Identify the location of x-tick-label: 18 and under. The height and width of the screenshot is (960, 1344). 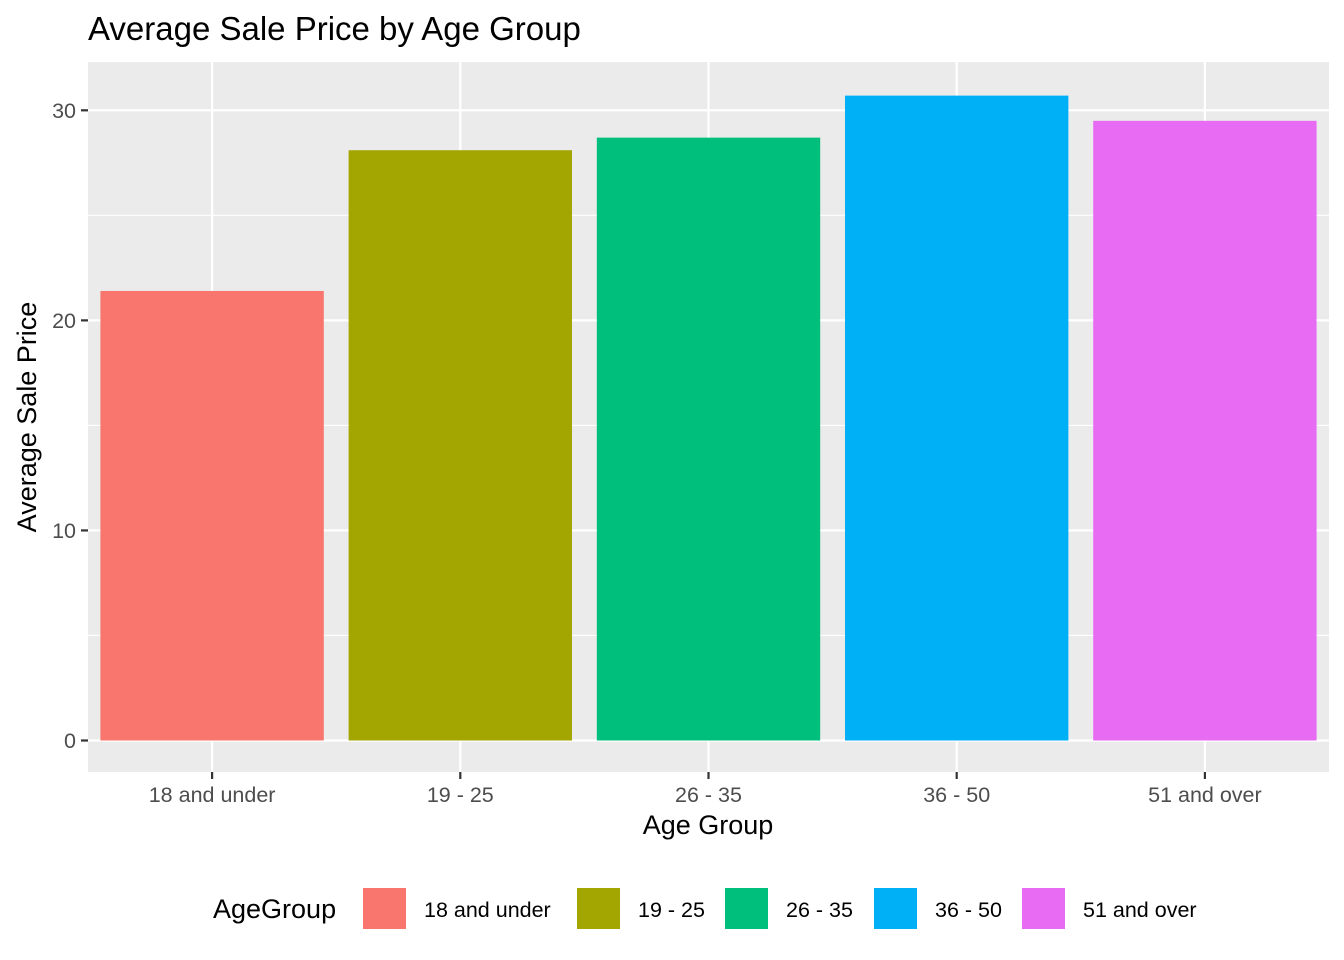
(212, 795).